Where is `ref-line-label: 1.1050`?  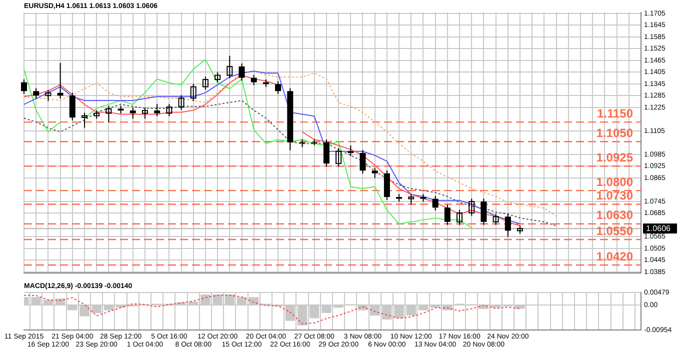 ref-line-label: 1.1050 is located at coordinates (615, 133).